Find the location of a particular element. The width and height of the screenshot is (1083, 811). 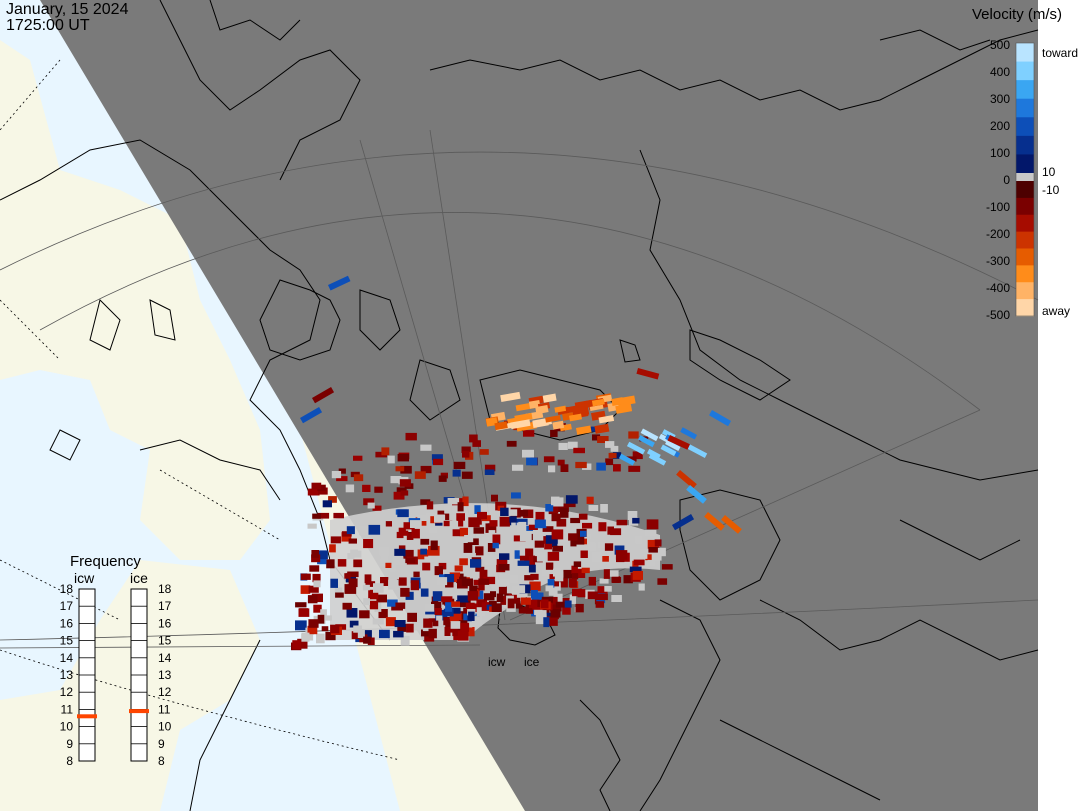

beam-label-ice: ice is located at coordinates (532, 662).